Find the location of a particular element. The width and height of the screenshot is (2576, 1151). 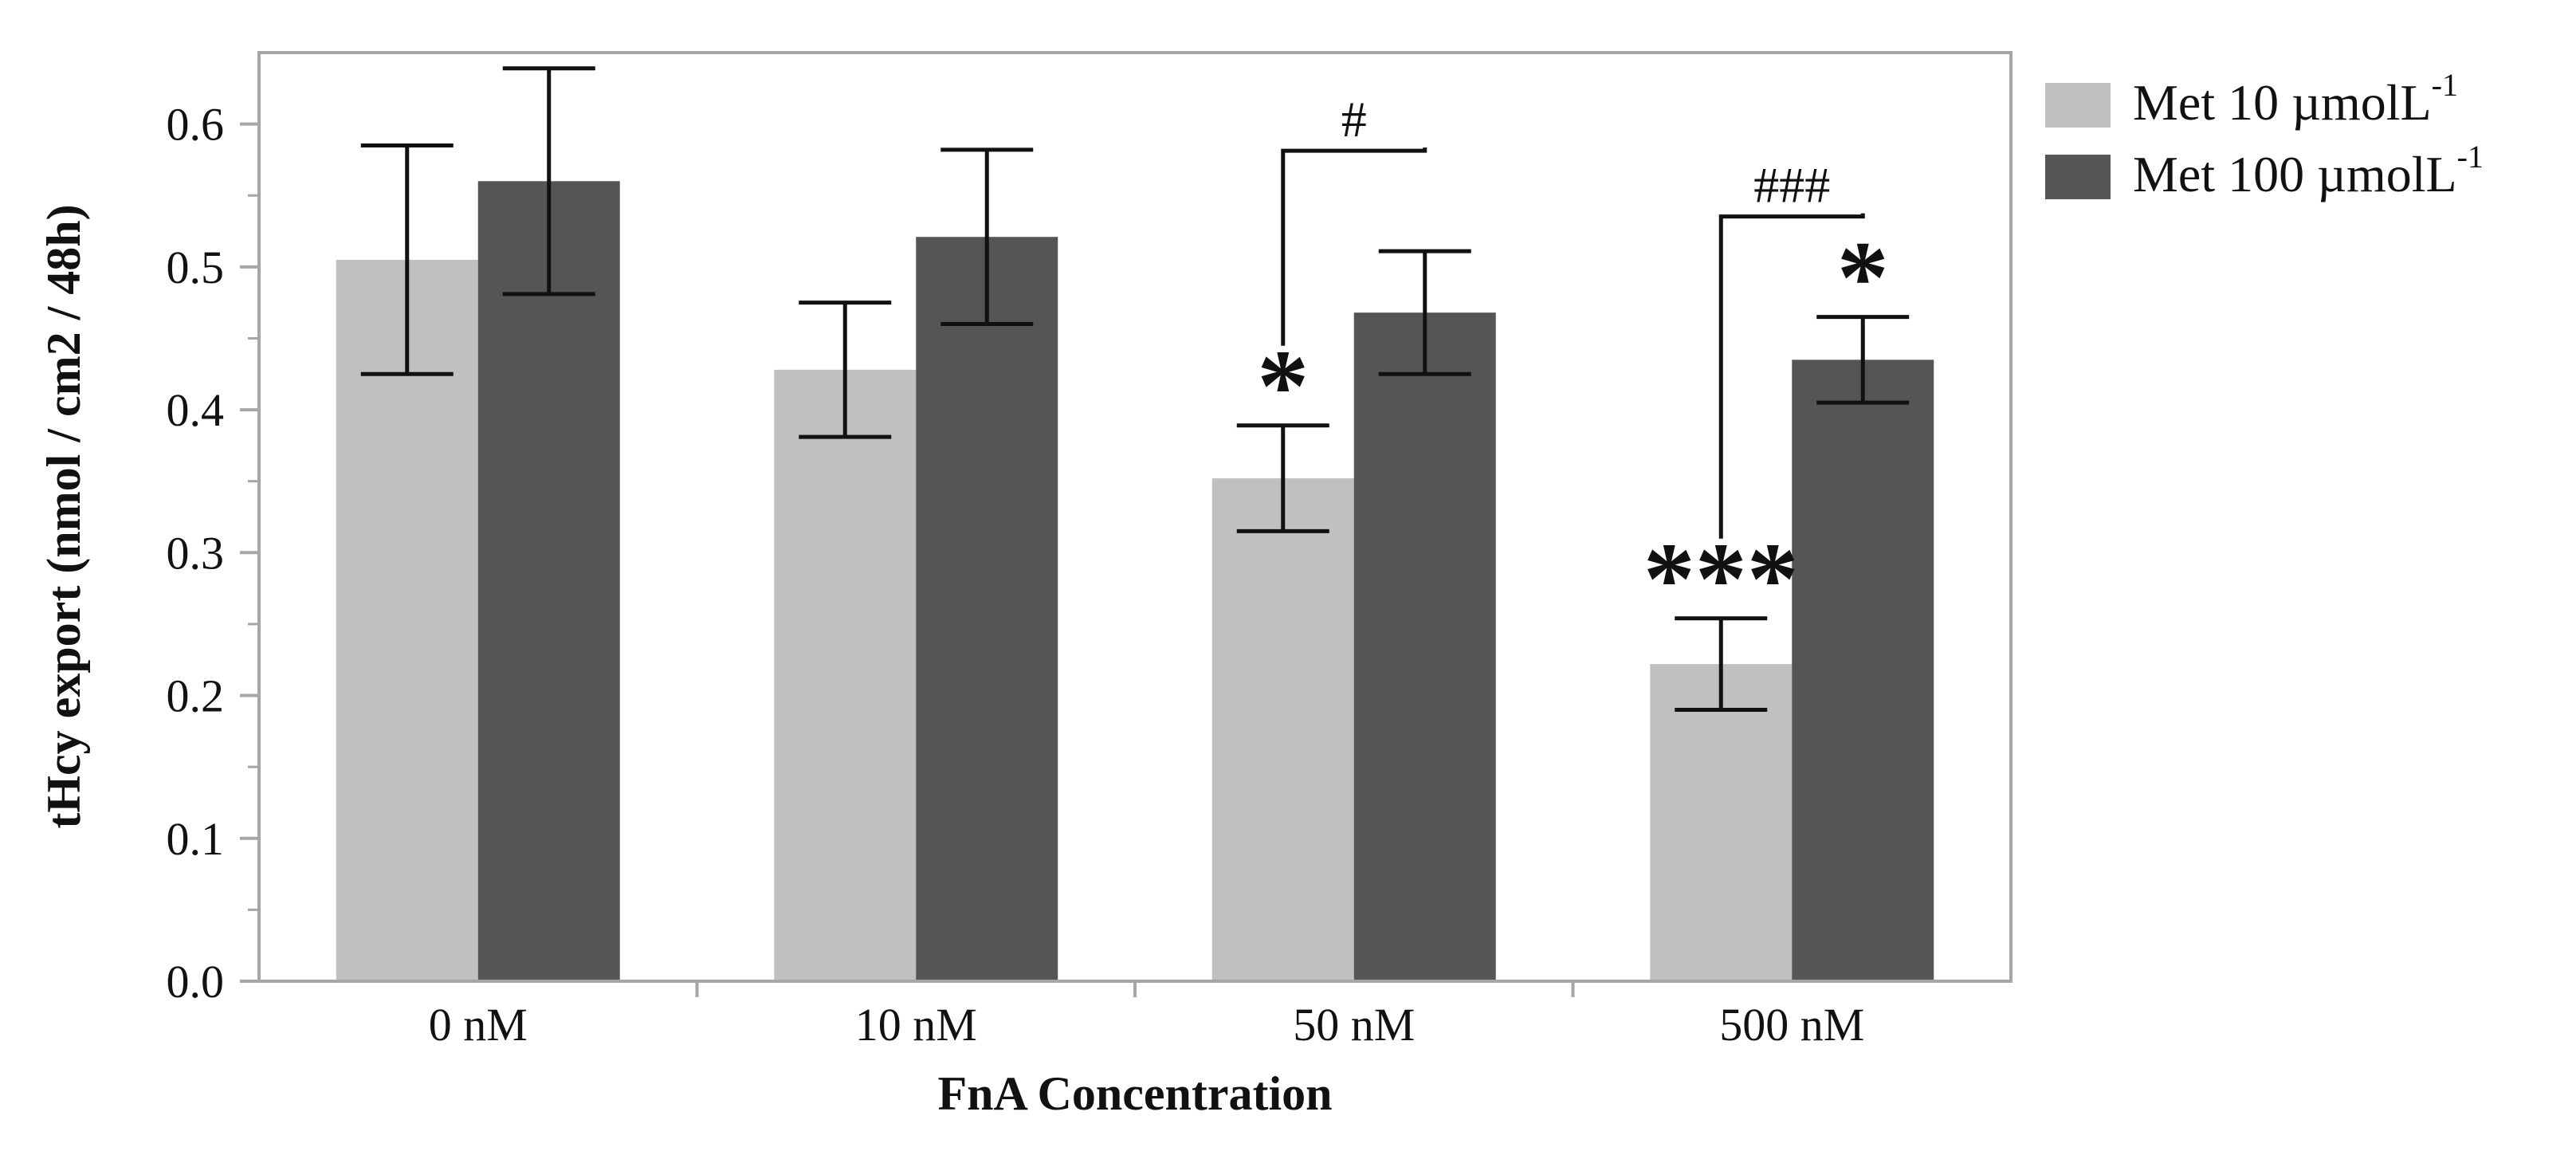

comparison-bracket: # is located at coordinates (1354, 218).